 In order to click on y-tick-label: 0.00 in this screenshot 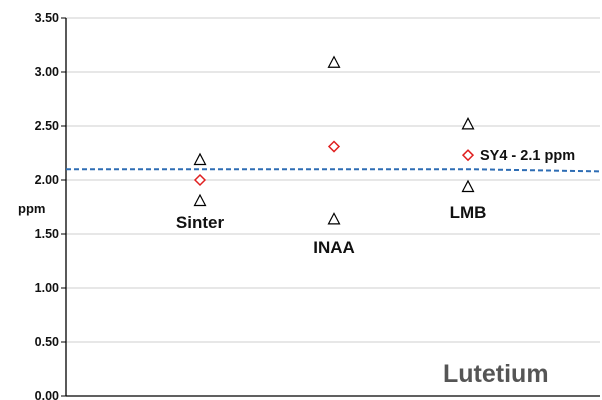, I will do `click(47, 394)`.